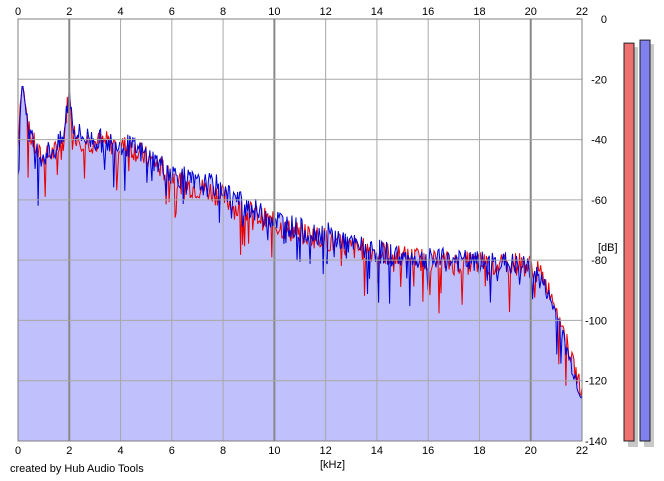  What do you see at coordinates (608, 248) in the screenshot?
I see `y-axis-label: [dB]` at bounding box center [608, 248].